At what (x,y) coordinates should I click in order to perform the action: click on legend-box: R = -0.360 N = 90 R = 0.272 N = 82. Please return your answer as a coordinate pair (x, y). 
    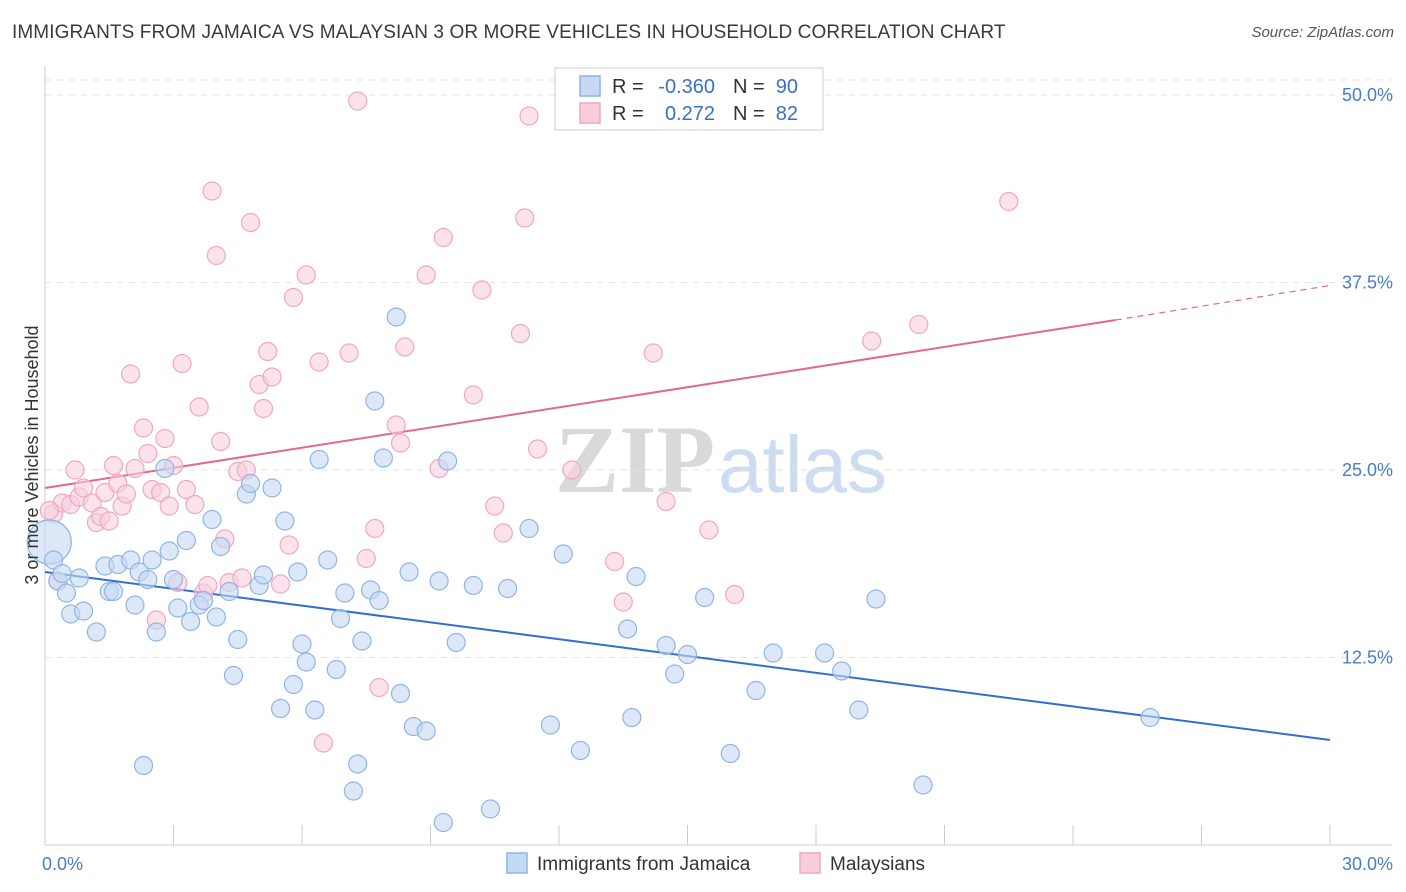
    Looking at the image, I should click on (689, 99).